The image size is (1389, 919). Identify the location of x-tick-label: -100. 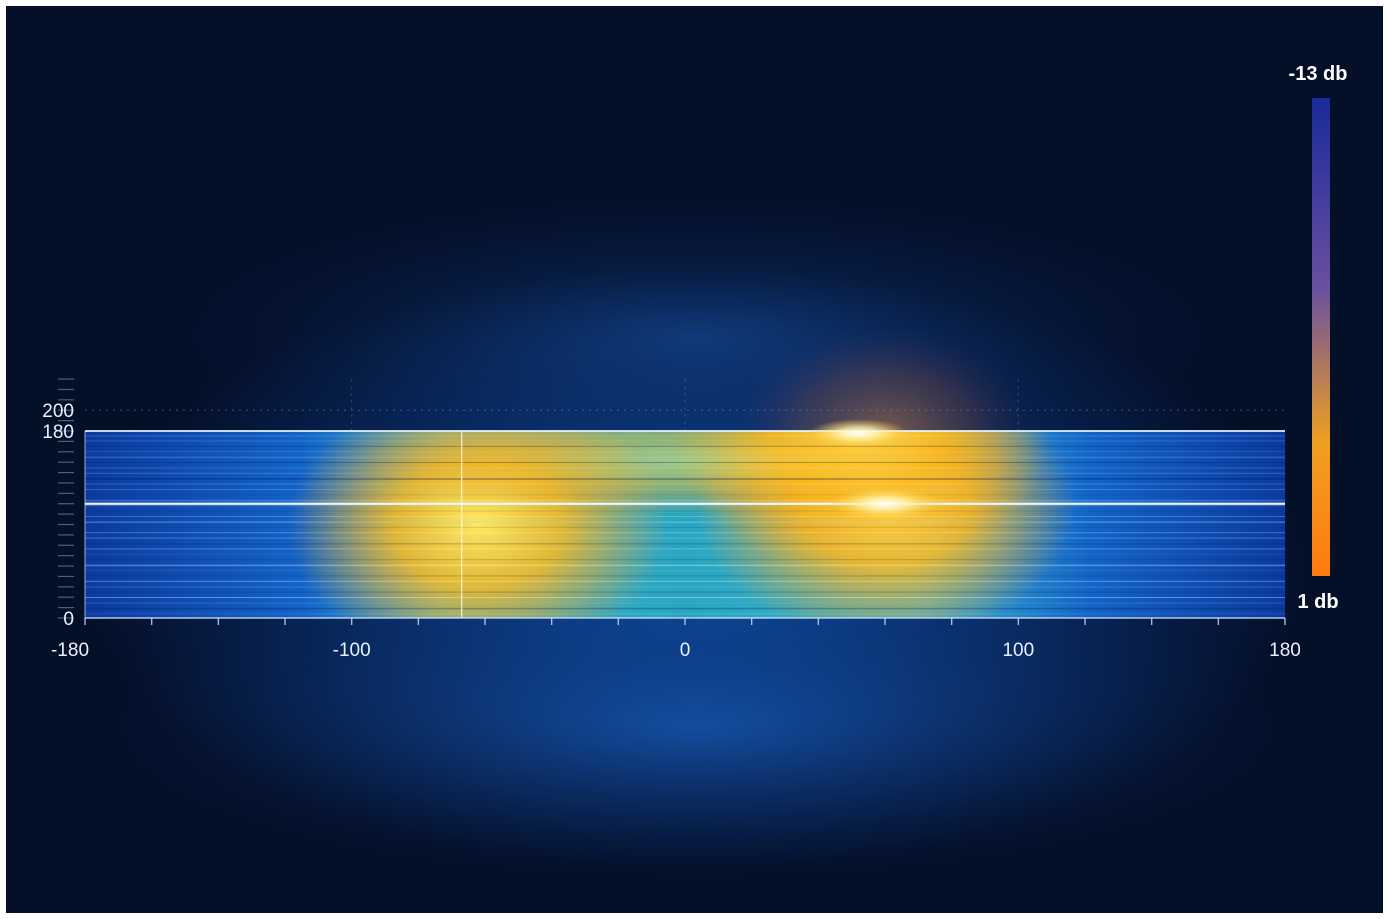
(352, 650).